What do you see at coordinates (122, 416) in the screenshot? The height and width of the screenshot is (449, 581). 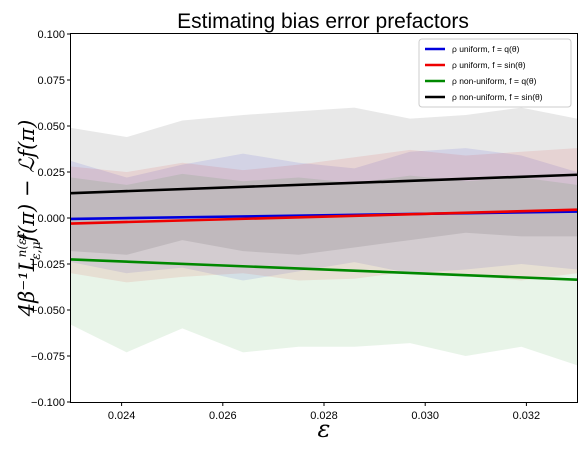 I see `x-tick-label: 0.024` at bounding box center [122, 416].